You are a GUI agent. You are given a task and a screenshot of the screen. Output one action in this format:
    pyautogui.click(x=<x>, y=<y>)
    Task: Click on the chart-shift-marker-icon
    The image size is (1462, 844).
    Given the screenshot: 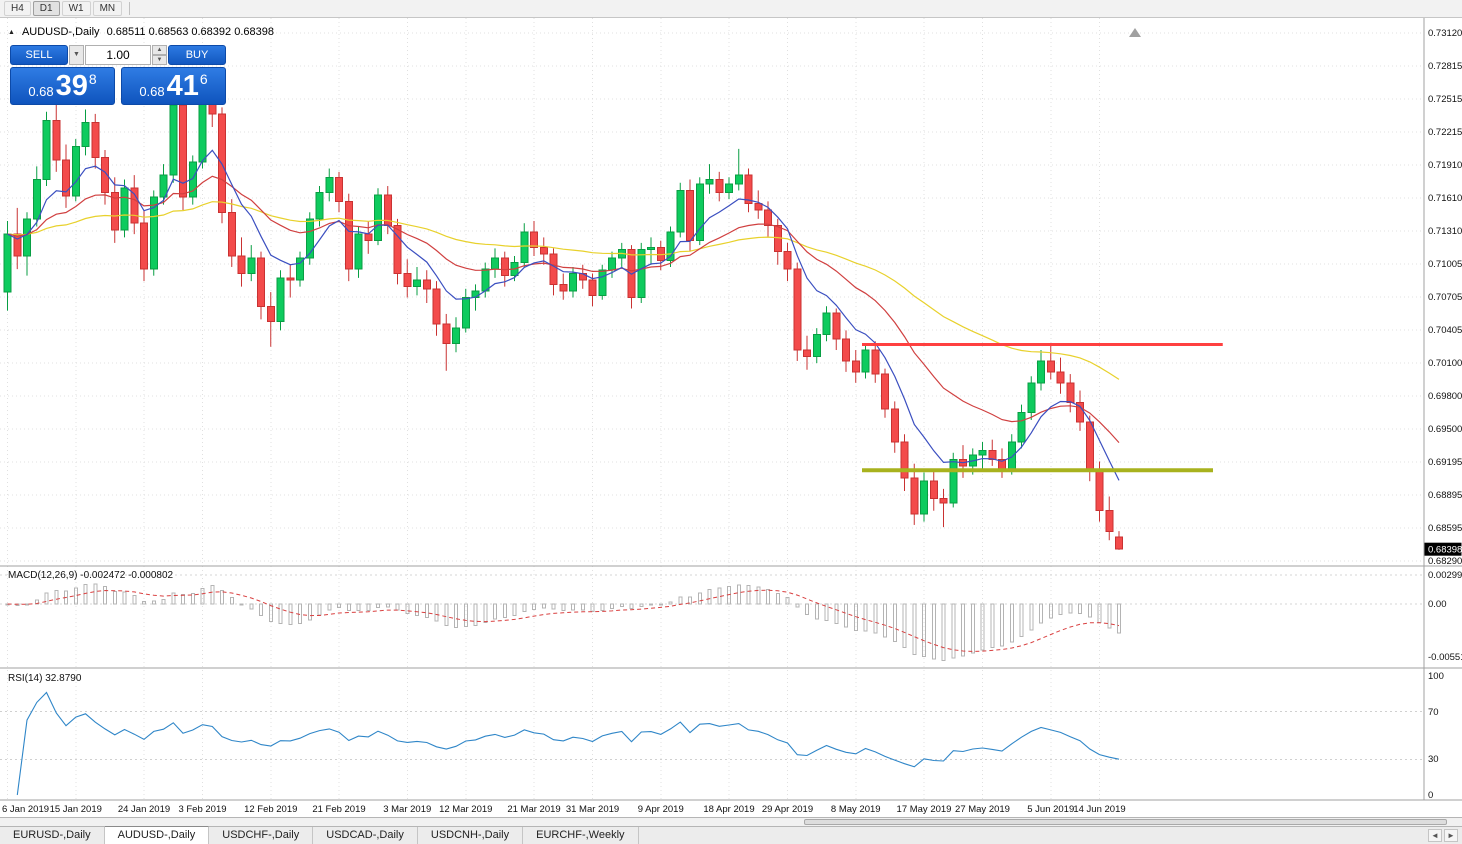 What is the action you would take?
    pyautogui.click(x=1135, y=32)
    